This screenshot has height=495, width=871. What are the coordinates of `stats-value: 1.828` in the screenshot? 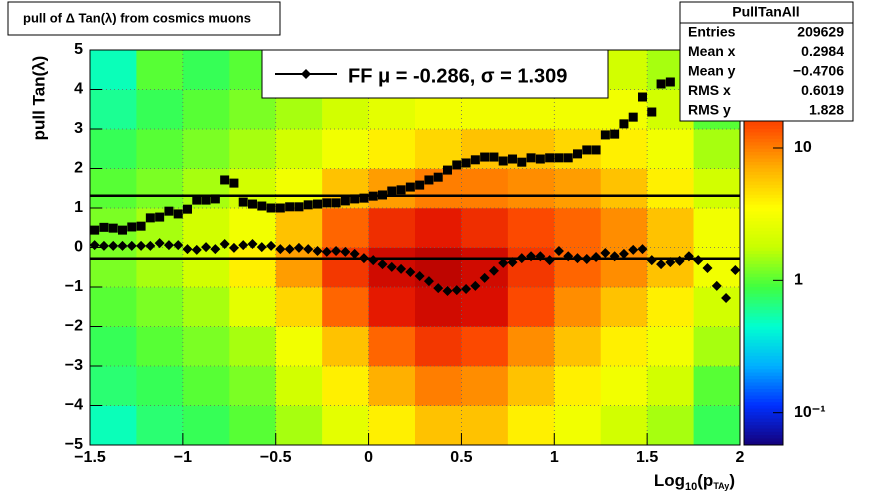 It's located at (826, 110).